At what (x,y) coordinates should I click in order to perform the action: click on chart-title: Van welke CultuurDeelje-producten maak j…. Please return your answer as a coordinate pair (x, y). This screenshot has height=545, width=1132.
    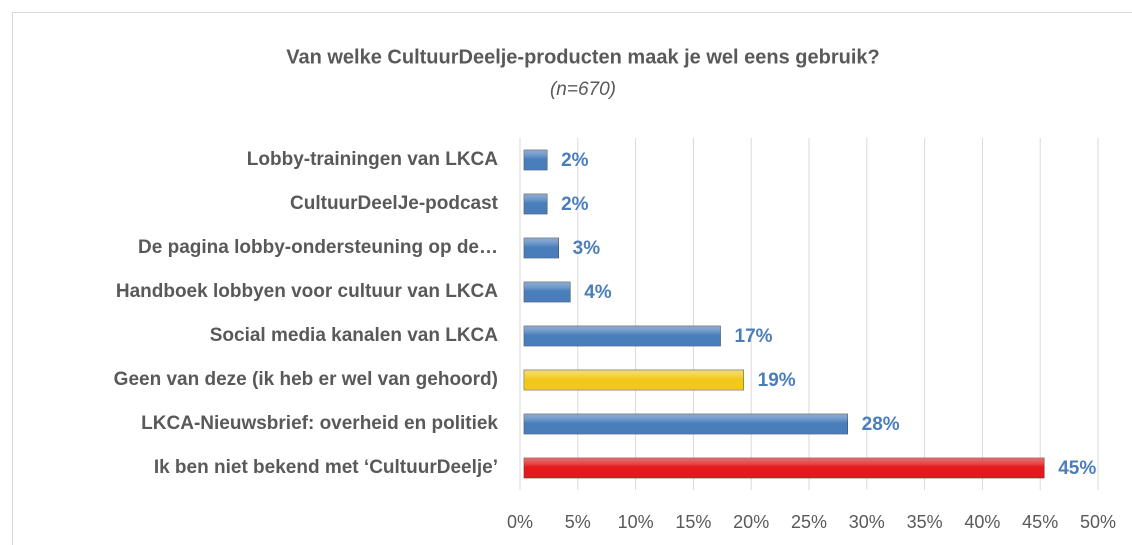
    Looking at the image, I should click on (583, 57).